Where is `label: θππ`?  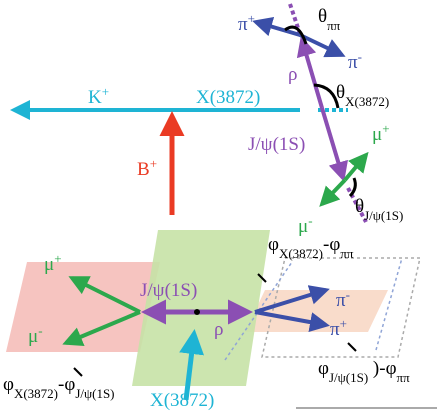 label: θππ is located at coordinates (329, 19).